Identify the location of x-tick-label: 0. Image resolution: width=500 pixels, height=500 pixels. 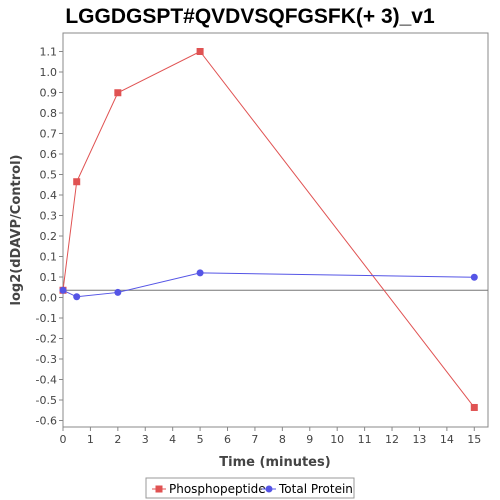
(63, 439).